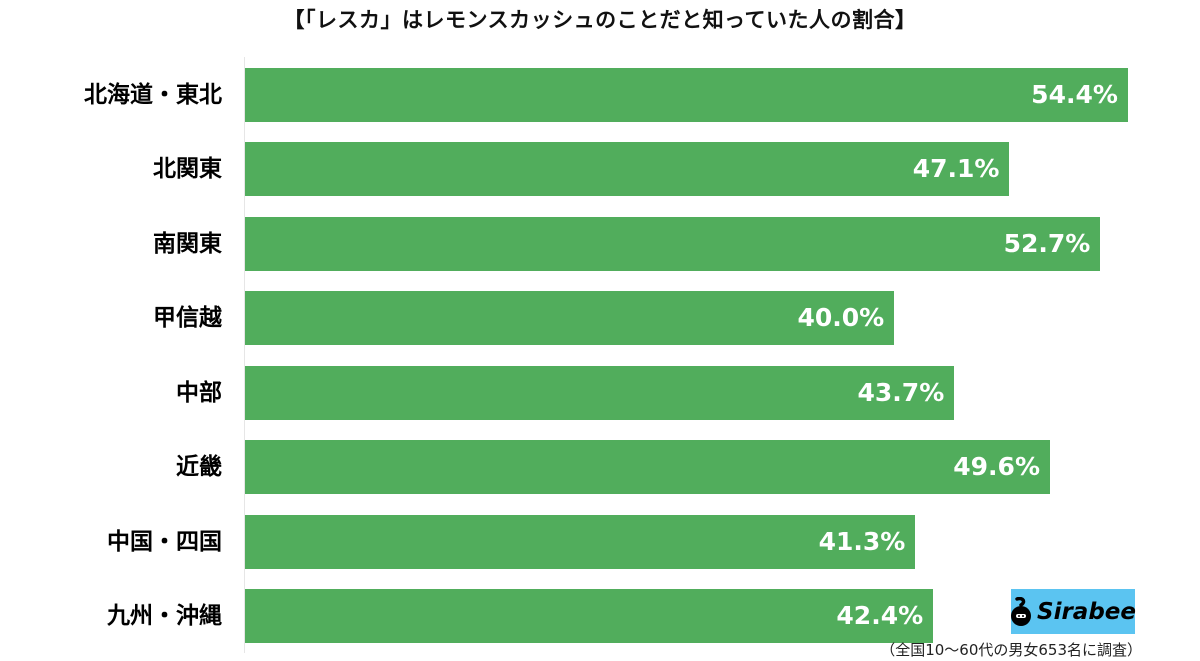  Describe the element at coordinates (1021, 611) in the screenshot. I see `sirabee-mark-icon` at that location.